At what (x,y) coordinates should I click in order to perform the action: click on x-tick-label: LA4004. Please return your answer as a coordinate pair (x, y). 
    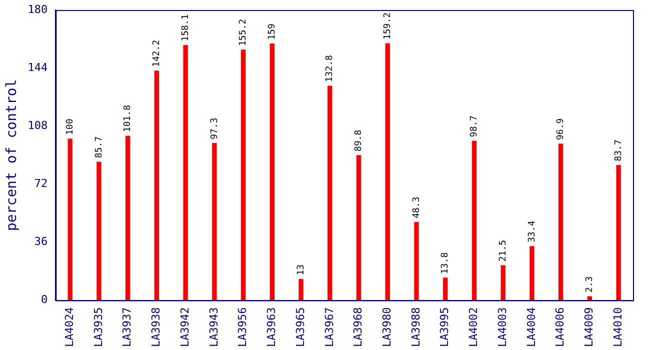
    Looking at the image, I should click on (531, 327).